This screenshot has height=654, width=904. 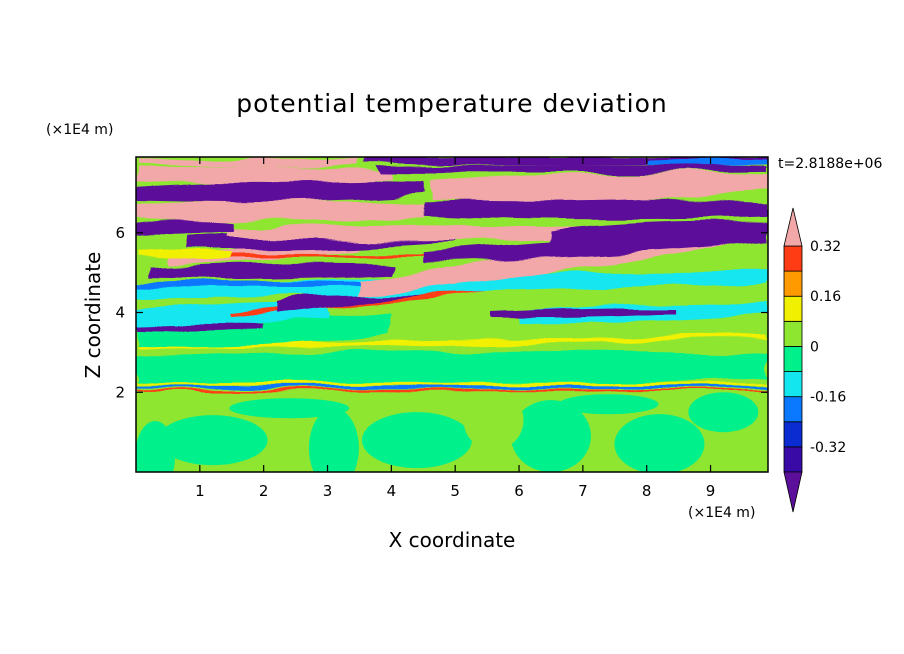 What do you see at coordinates (793, 492) in the screenshot?
I see `colorbar-min-arrow` at bounding box center [793, 492].